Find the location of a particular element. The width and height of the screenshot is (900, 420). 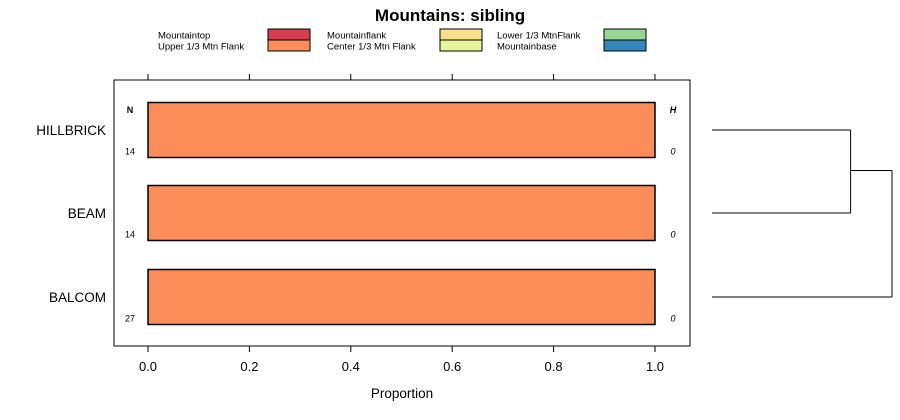

legend-label: Mountainflank is located at coordinates (356, 36).